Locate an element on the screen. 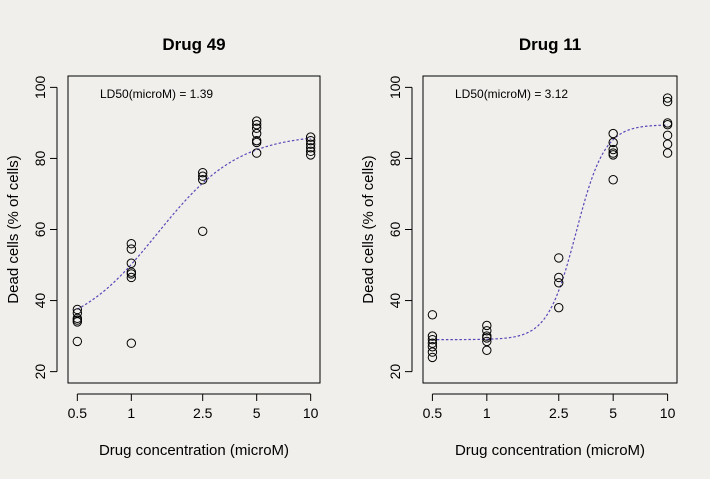  ld50-annotation: LD50(microM) = 1.39 is located at coordinates (156, 94).